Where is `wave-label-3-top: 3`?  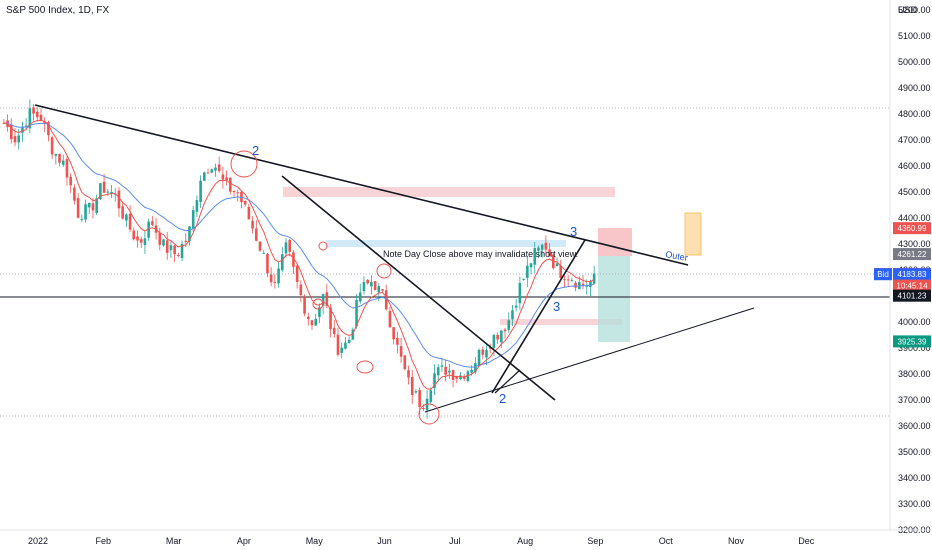
wave-label-3-top: 3 is located at coordinates (573, 231).